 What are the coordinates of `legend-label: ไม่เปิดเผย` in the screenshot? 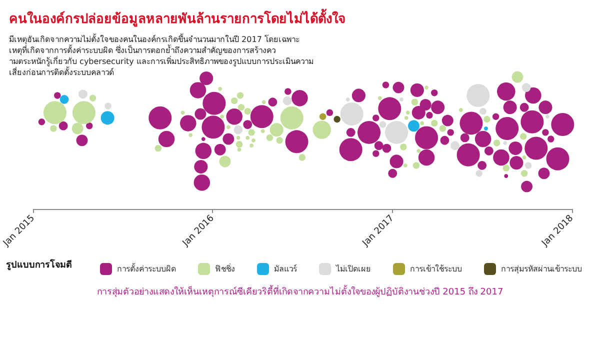 It's located at (353, 269).